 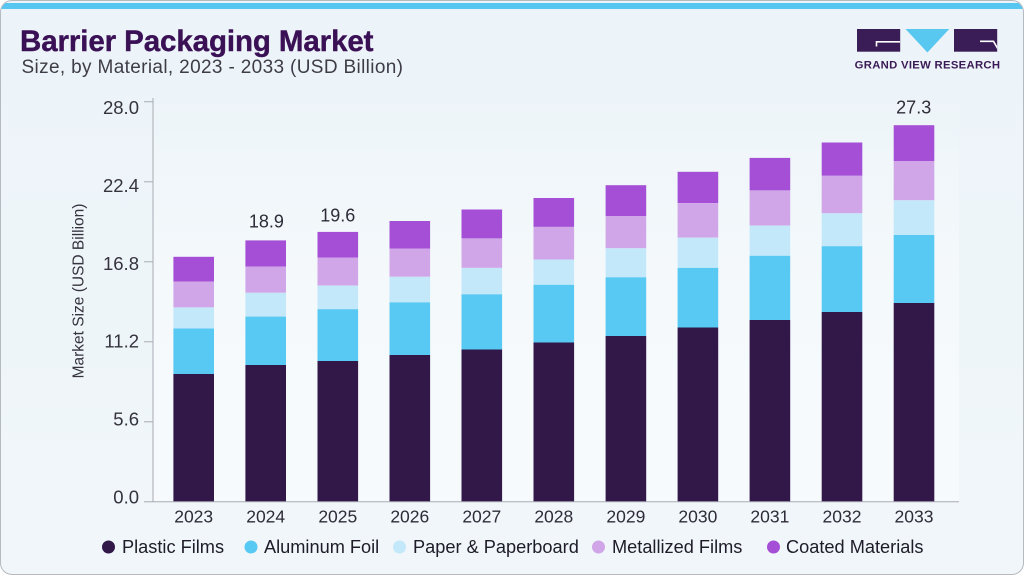 I want to click on svg-text: 18.9, so click(x=266, y=222).